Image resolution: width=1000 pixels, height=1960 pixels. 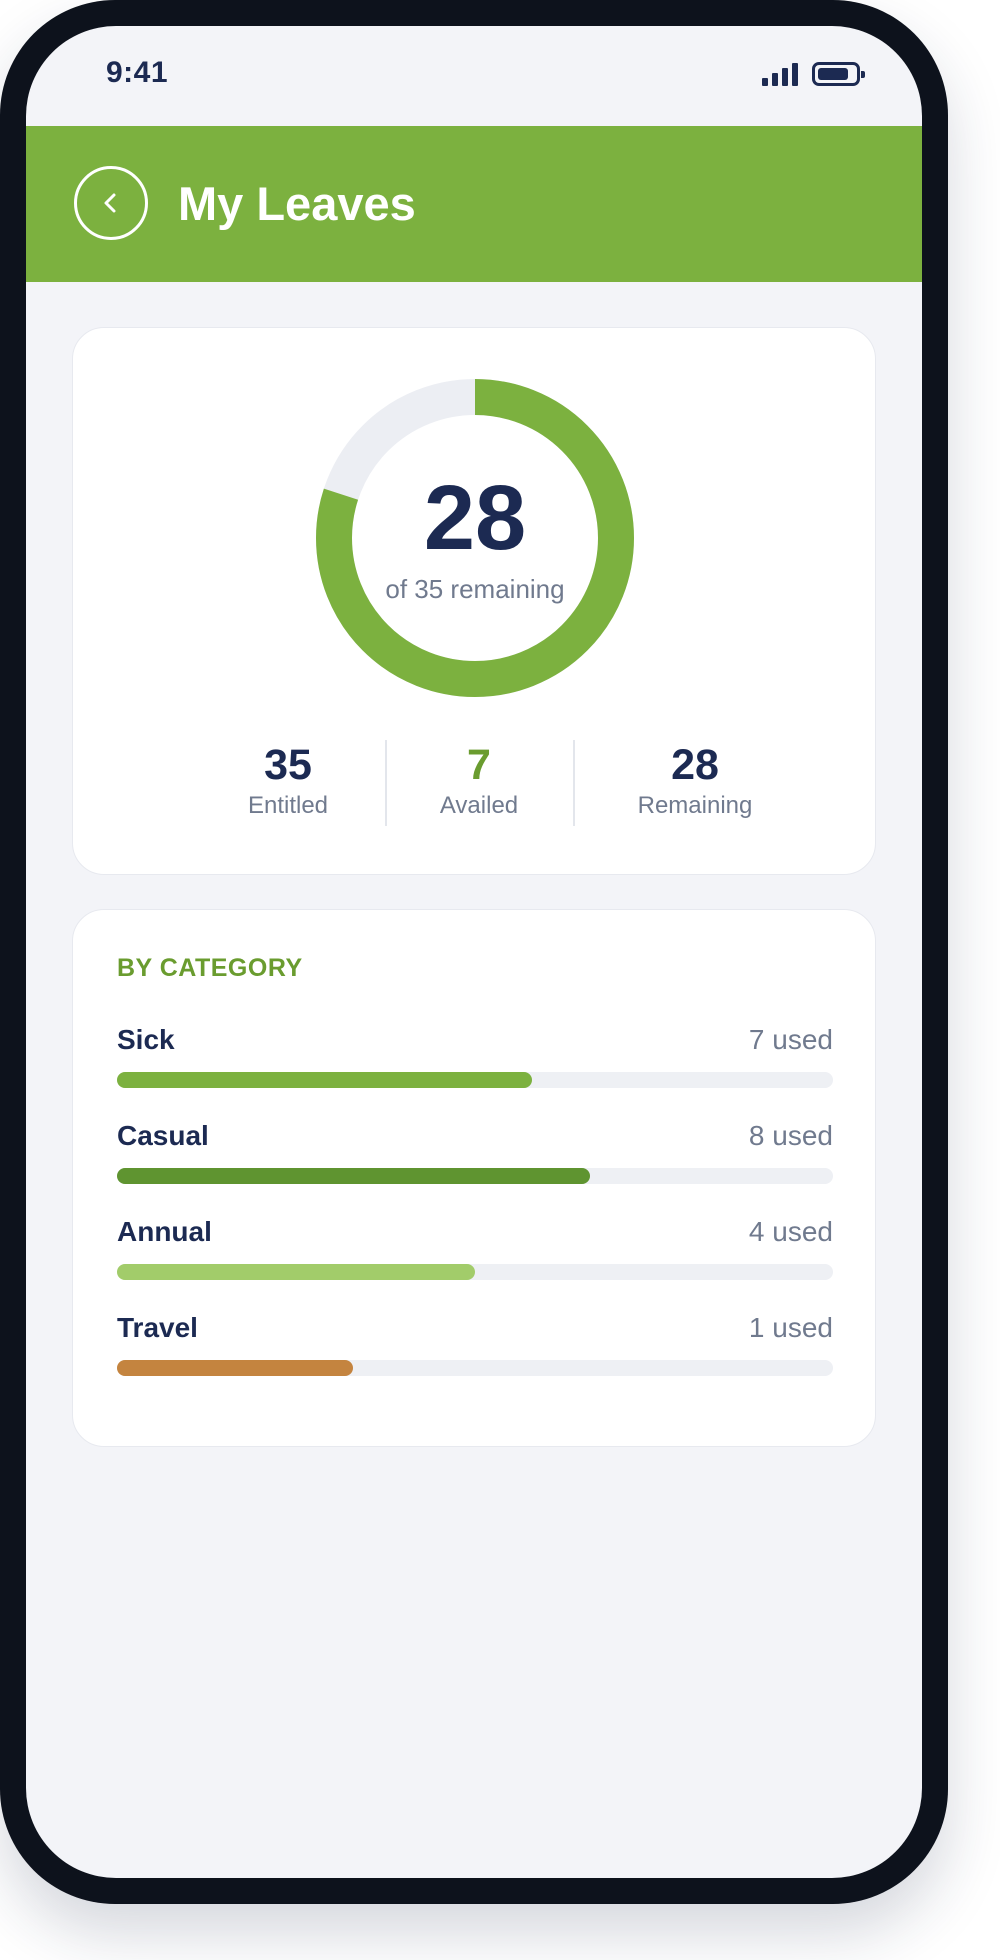 What do you see at coordinates (475, 518) in the screenshot?
I see `remaining-count: 28` at bounding box center [475, 518].